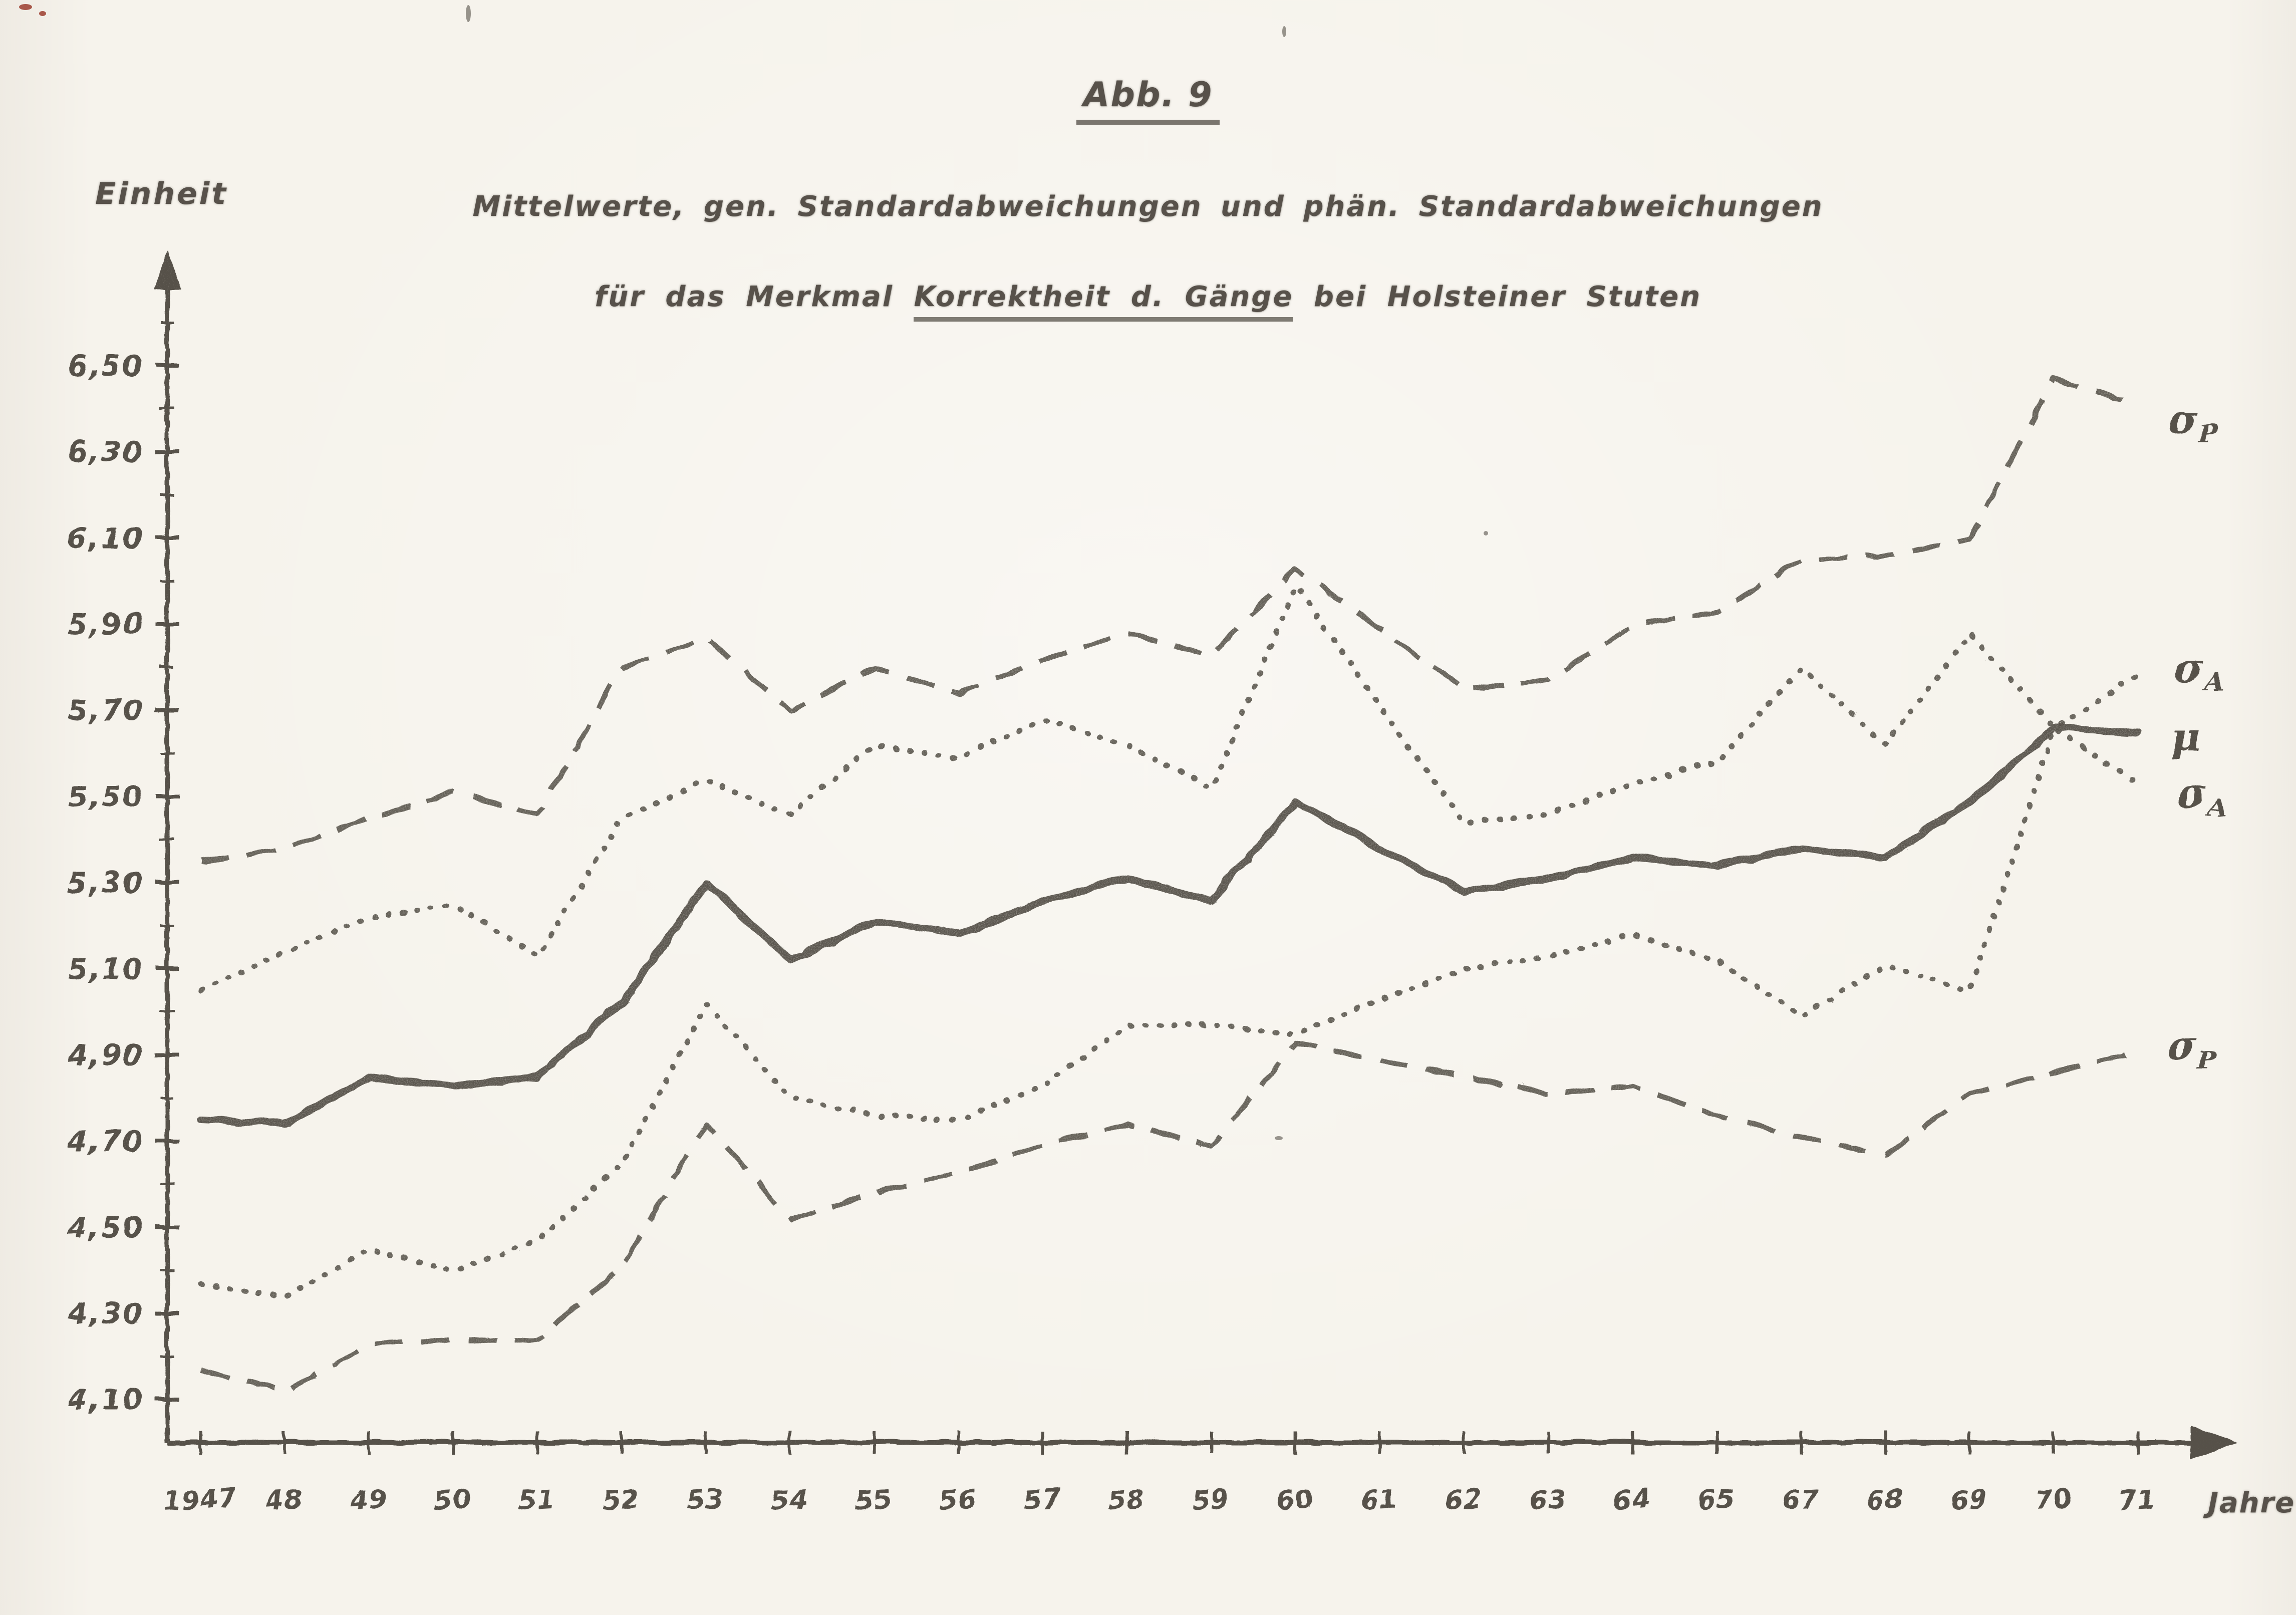  Describe the element at coordinates (2191, 1047) in the screenshot. I see `curve-label-sigma-p-lower: σP` at that location.